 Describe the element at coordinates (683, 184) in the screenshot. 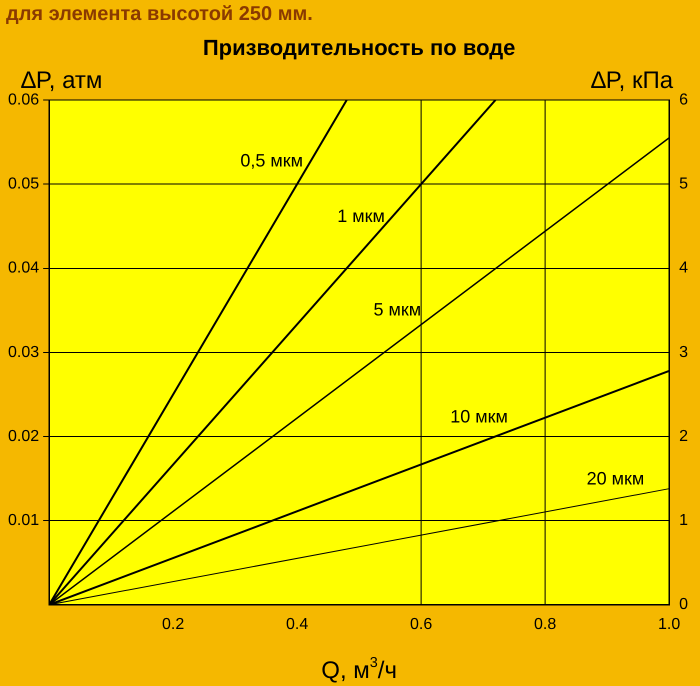

I see `y2-tick-label: 5` at that location.